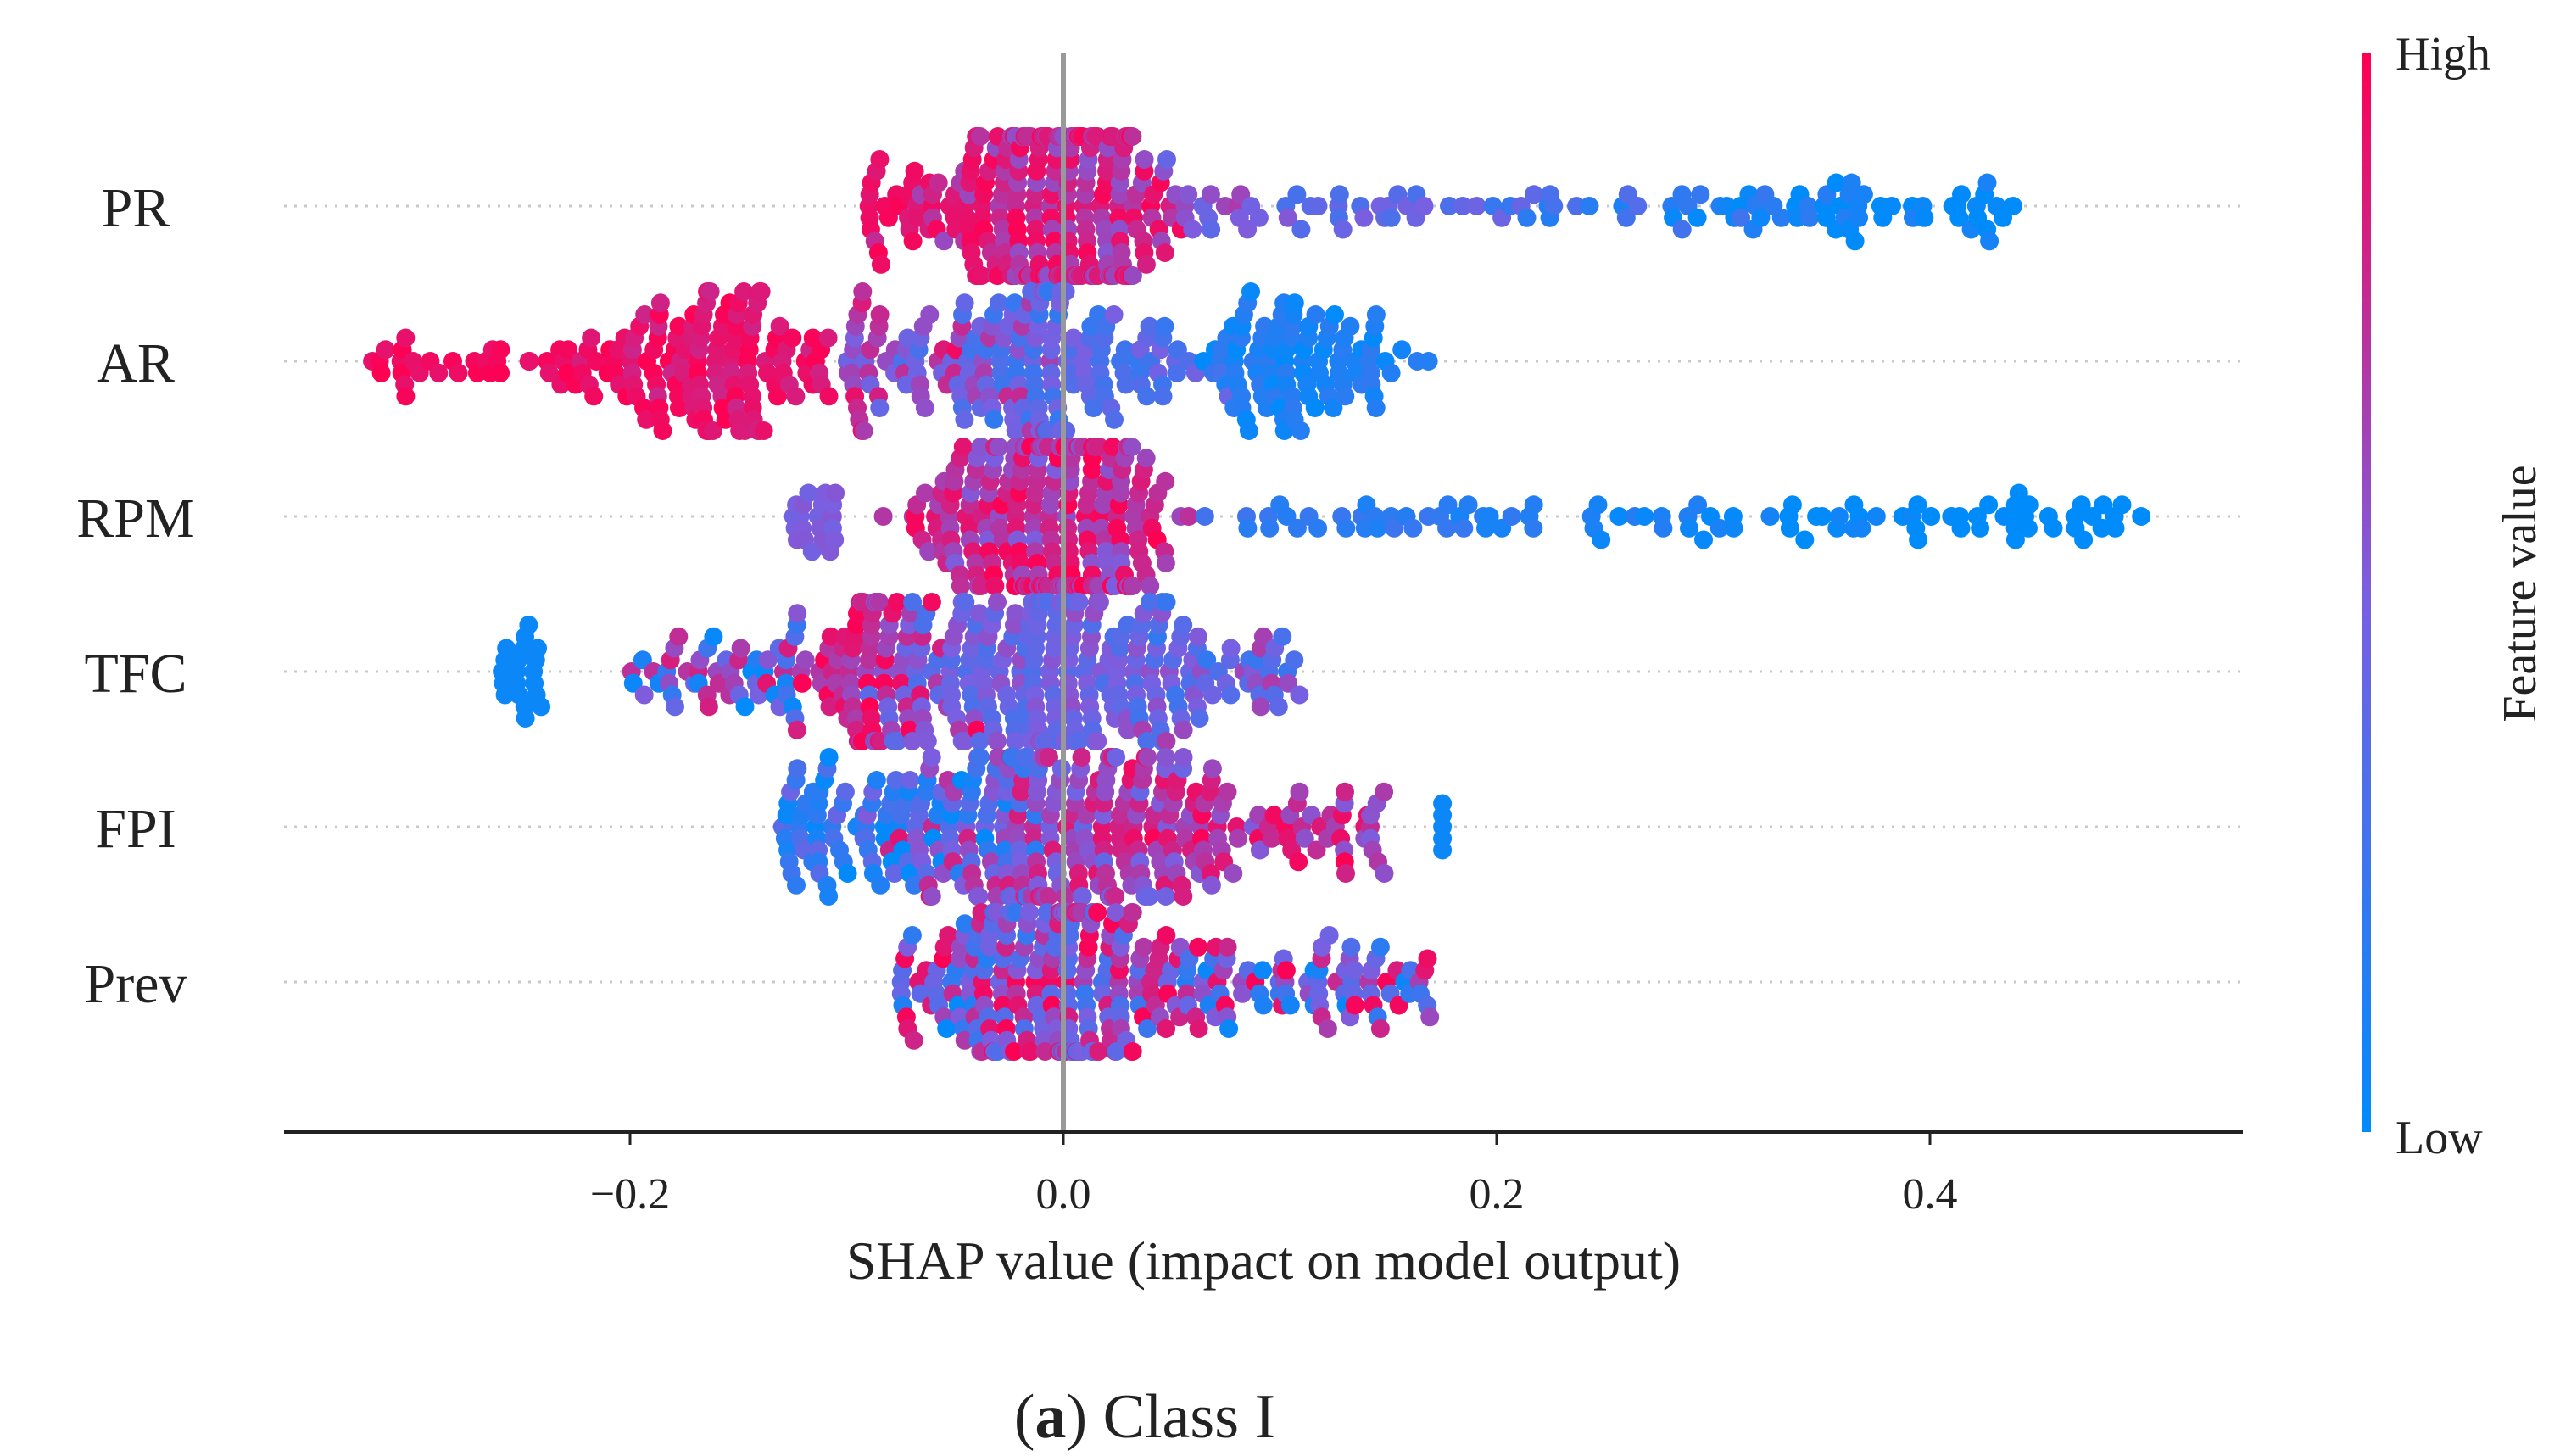 This screenshot has height=1456, width=2560. Describe the element at coordinates (135, 596) in the screenshot. I see `feature-labels: PR AR RPM TFC FPI Prev` at that location.